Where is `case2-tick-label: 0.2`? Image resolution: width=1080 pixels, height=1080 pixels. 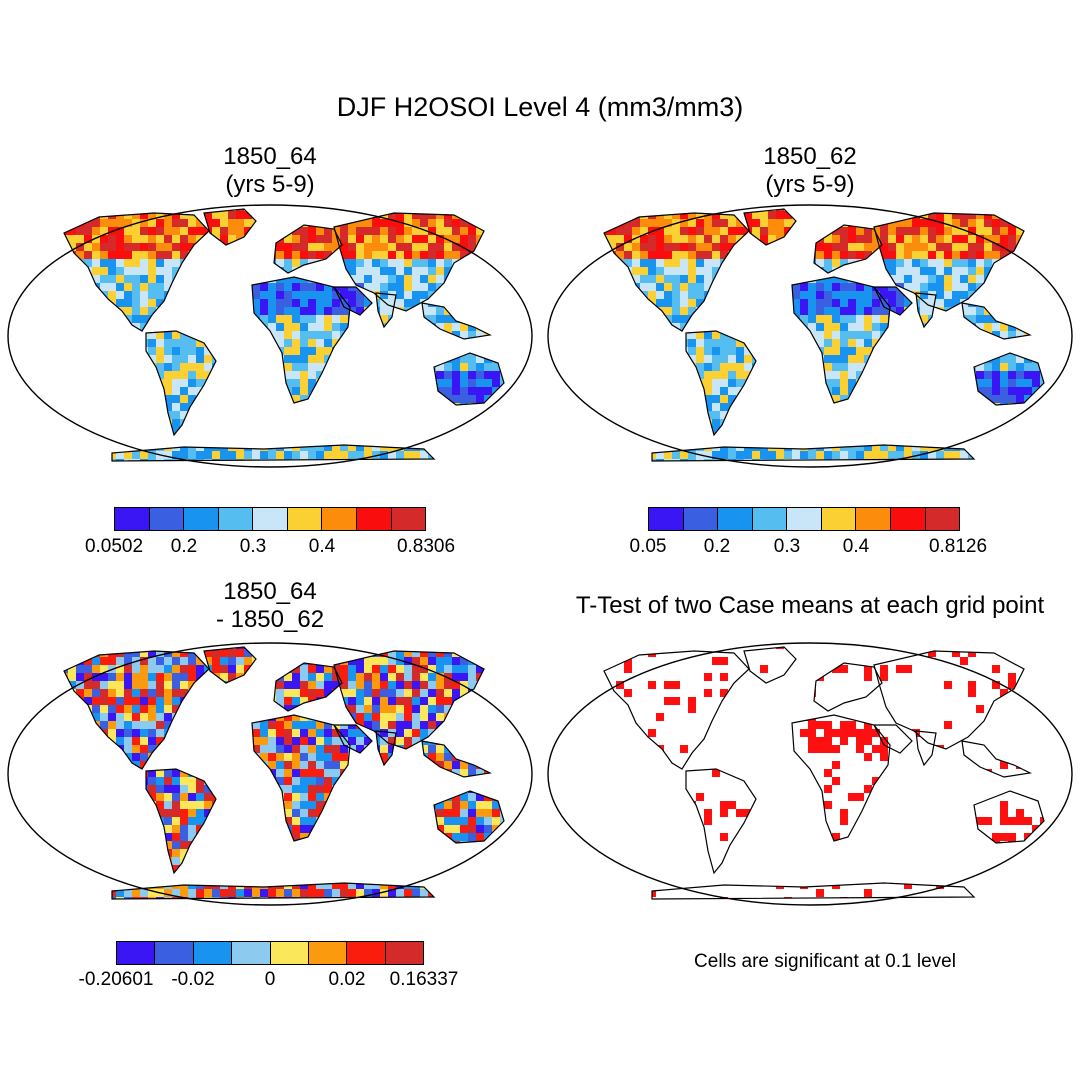
case2-tick-label: 0.2 is located at coordinates (717, 546).